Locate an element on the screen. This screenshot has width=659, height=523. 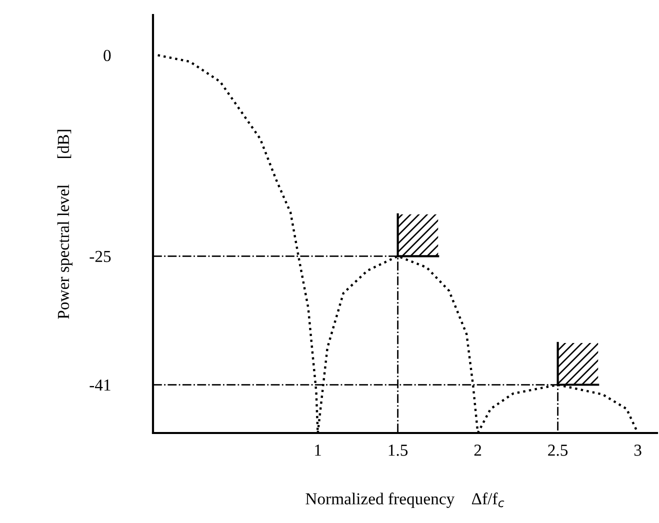
x-tick-label: 2 is located at coordinates (478, 450).